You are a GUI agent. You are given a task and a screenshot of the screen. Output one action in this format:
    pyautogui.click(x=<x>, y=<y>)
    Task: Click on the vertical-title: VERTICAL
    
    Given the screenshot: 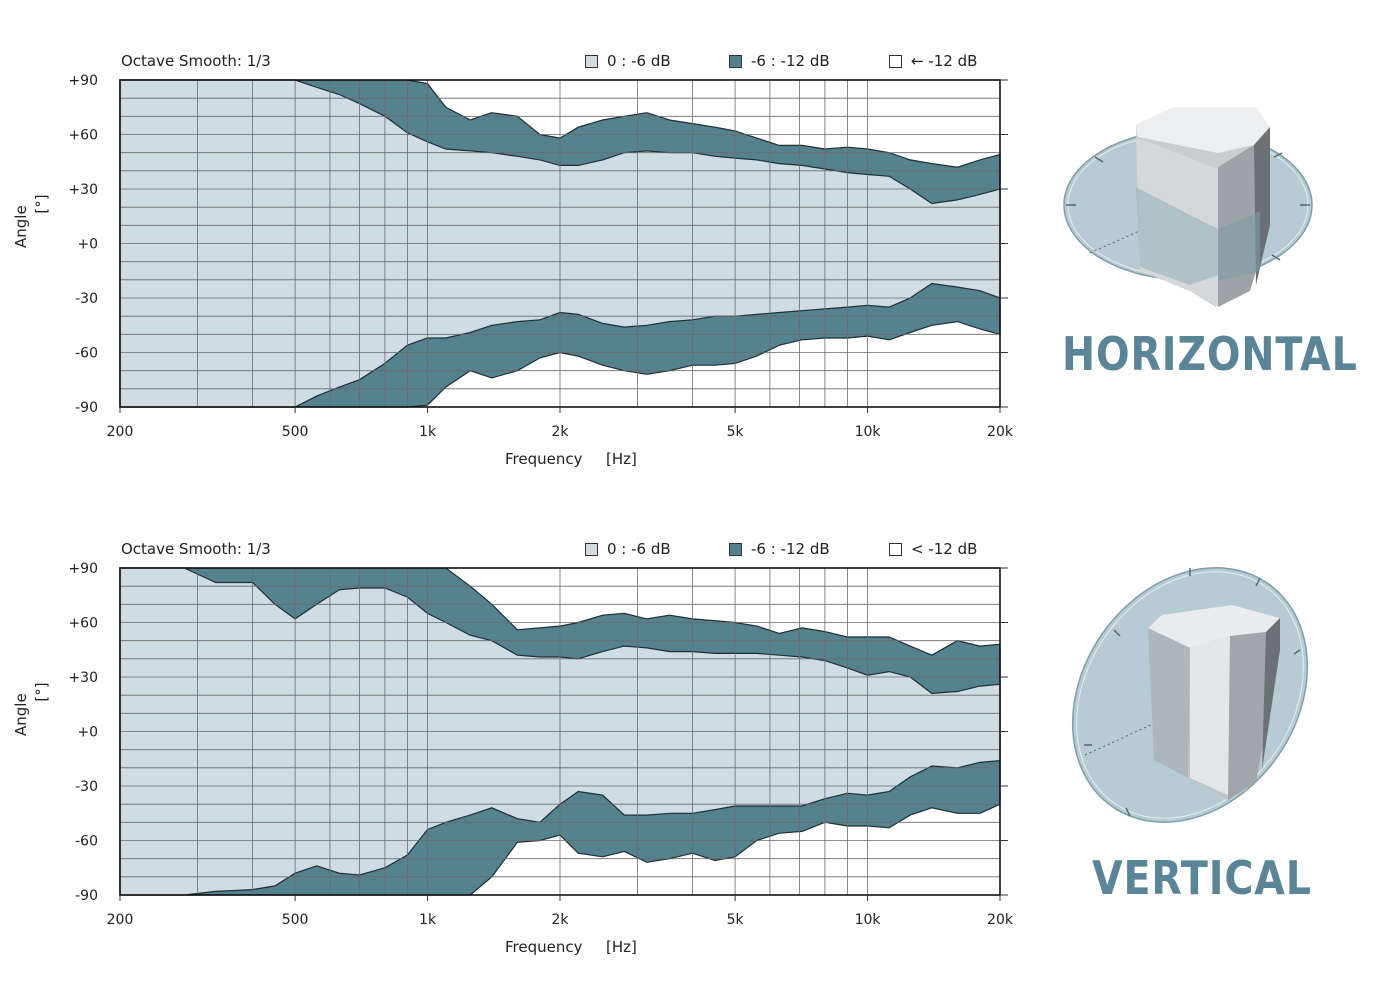 What is the action you would take?
    pyautogui.click(x=1202, y=878)
    